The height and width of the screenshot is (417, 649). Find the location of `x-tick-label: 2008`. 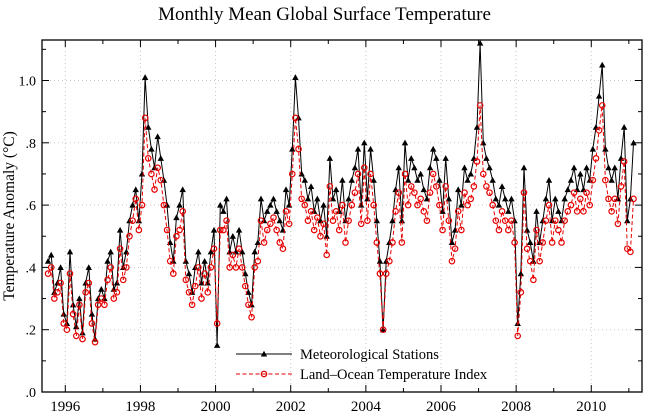

x-tick-label: 2008 is located at coordinates (516, 407).